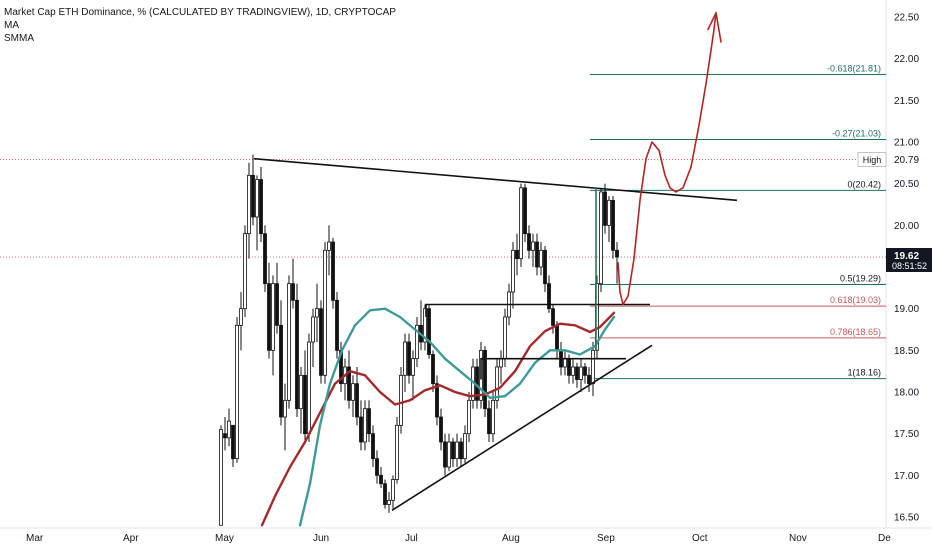 The height and width of the screenshot is (555, 932). What do you see at coordinates (872, 159) in the screenshot?
I see `high-label-box` at bounding box center [872, 159].